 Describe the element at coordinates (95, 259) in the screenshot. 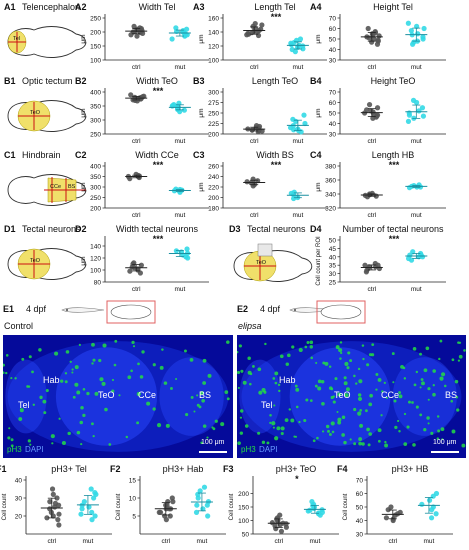

I see `y-tick-label: 120` at that location.